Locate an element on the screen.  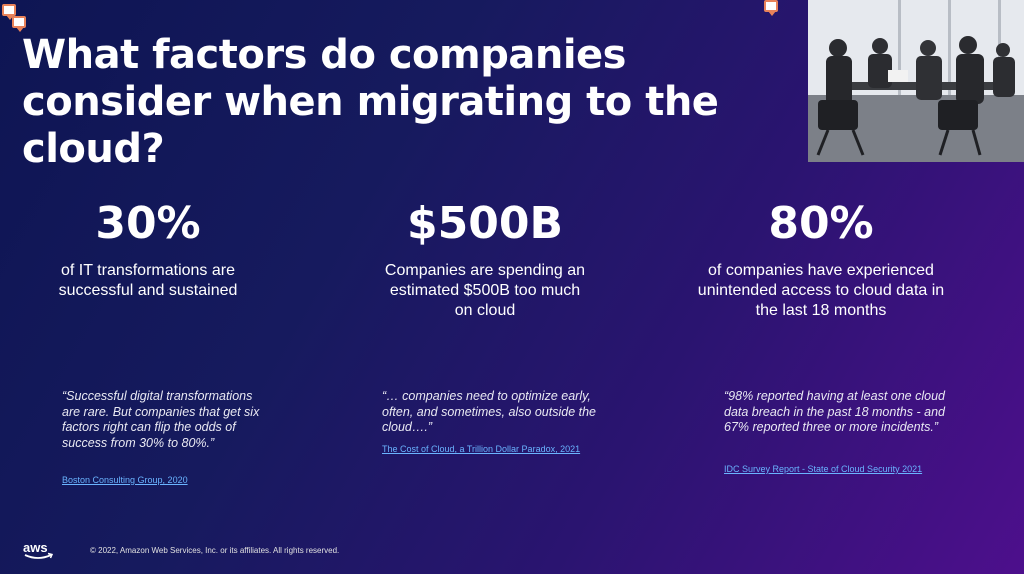
stat-value: 30% is located at coordinates (148, 223).